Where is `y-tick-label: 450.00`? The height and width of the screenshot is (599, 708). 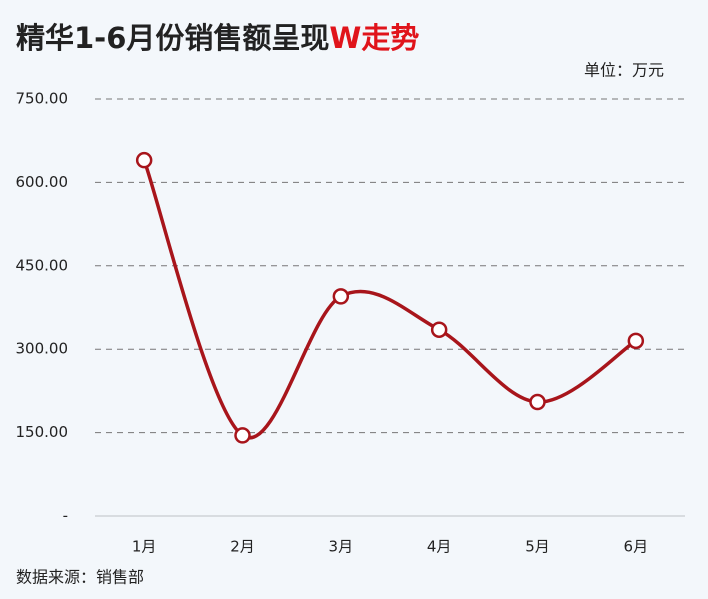
y-tick-label: 450.00 is located at coordinates (42, 265).